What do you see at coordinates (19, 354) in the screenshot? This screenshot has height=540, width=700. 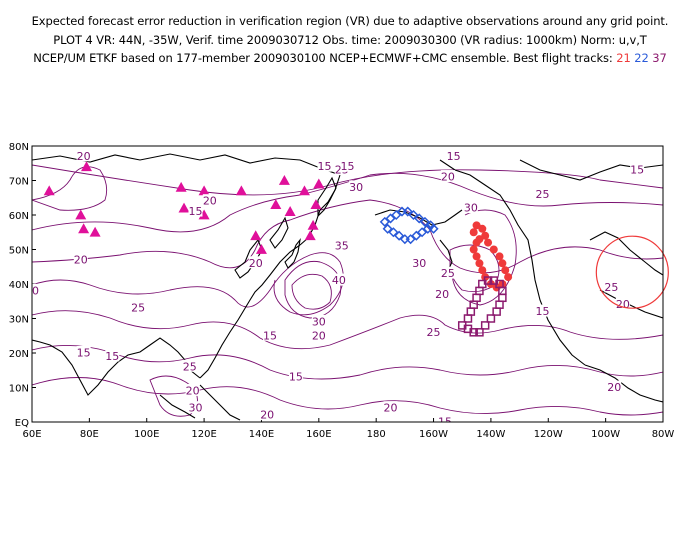 I see `lat-label: 20N` at bounding box center [19, 354].